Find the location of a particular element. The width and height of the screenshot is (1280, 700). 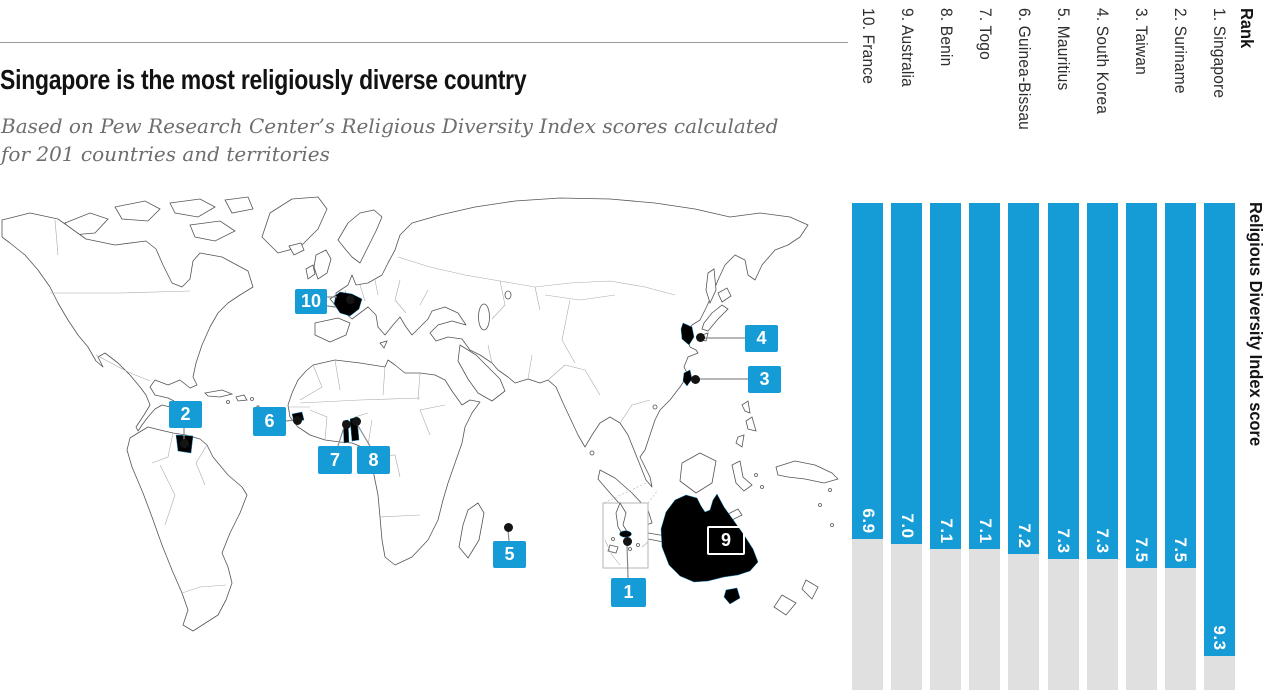

landmass-greenland is located at coordinates (294, 225).